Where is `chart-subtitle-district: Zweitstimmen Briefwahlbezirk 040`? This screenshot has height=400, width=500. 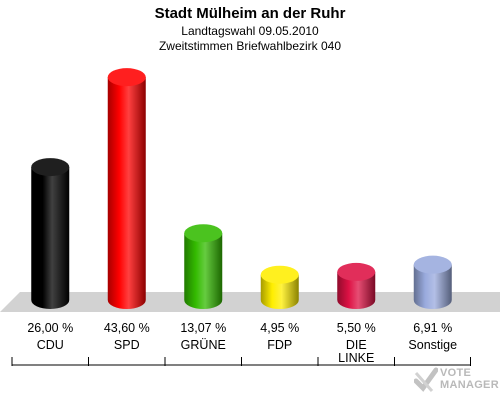 chart-subtitle-district: Zweitstimmen Briefwahlbezirk 040 is located at coordinates (250, 46).